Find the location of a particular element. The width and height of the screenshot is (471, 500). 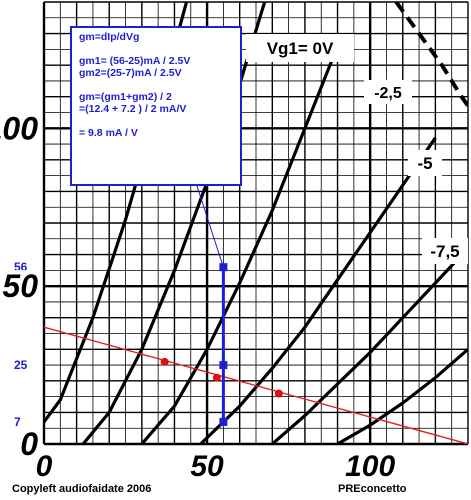

annotation-line: gm2=(25-7)mA / 2.5V is located at coordinates (130, 73).